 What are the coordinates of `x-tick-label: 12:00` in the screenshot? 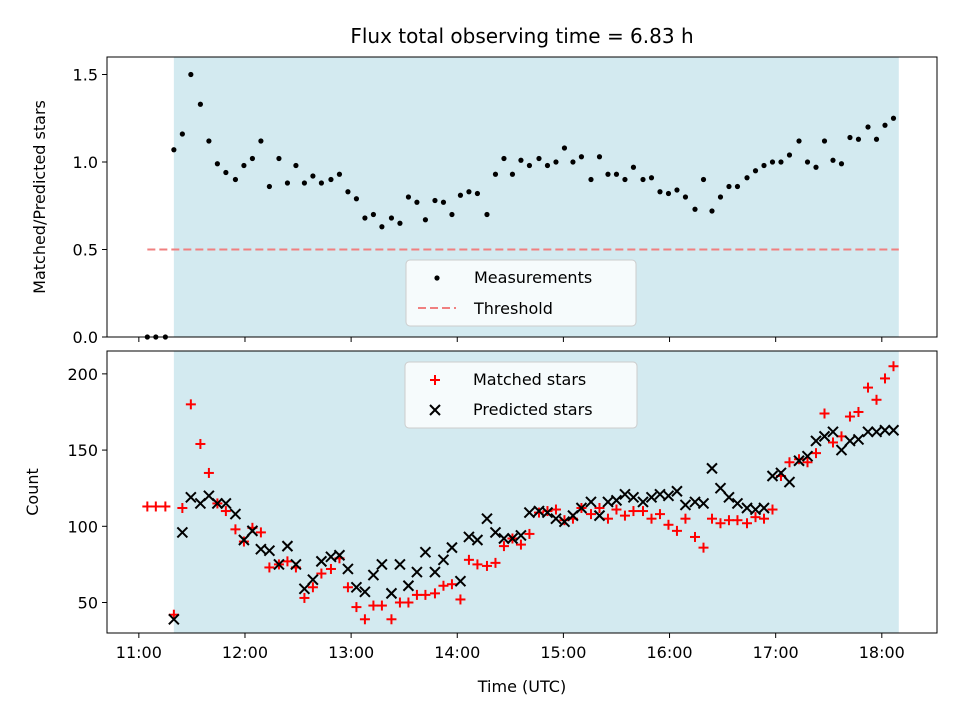 It's located at (245, 652).